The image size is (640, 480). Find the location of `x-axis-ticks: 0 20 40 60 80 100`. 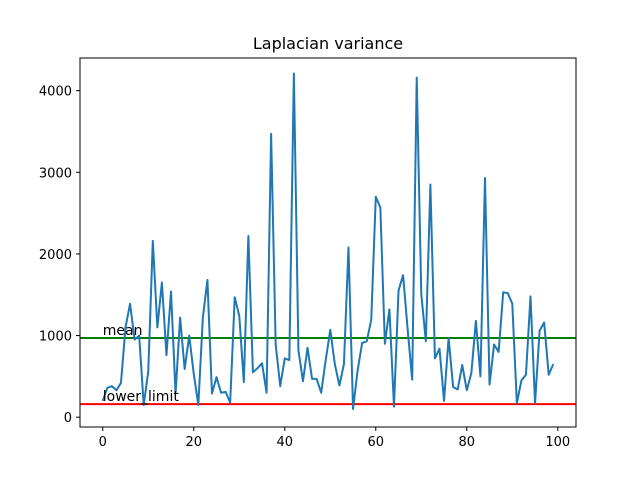

x-axis-ticks: 0 20 40 60 80 100 is located at coordinates (334, 438).